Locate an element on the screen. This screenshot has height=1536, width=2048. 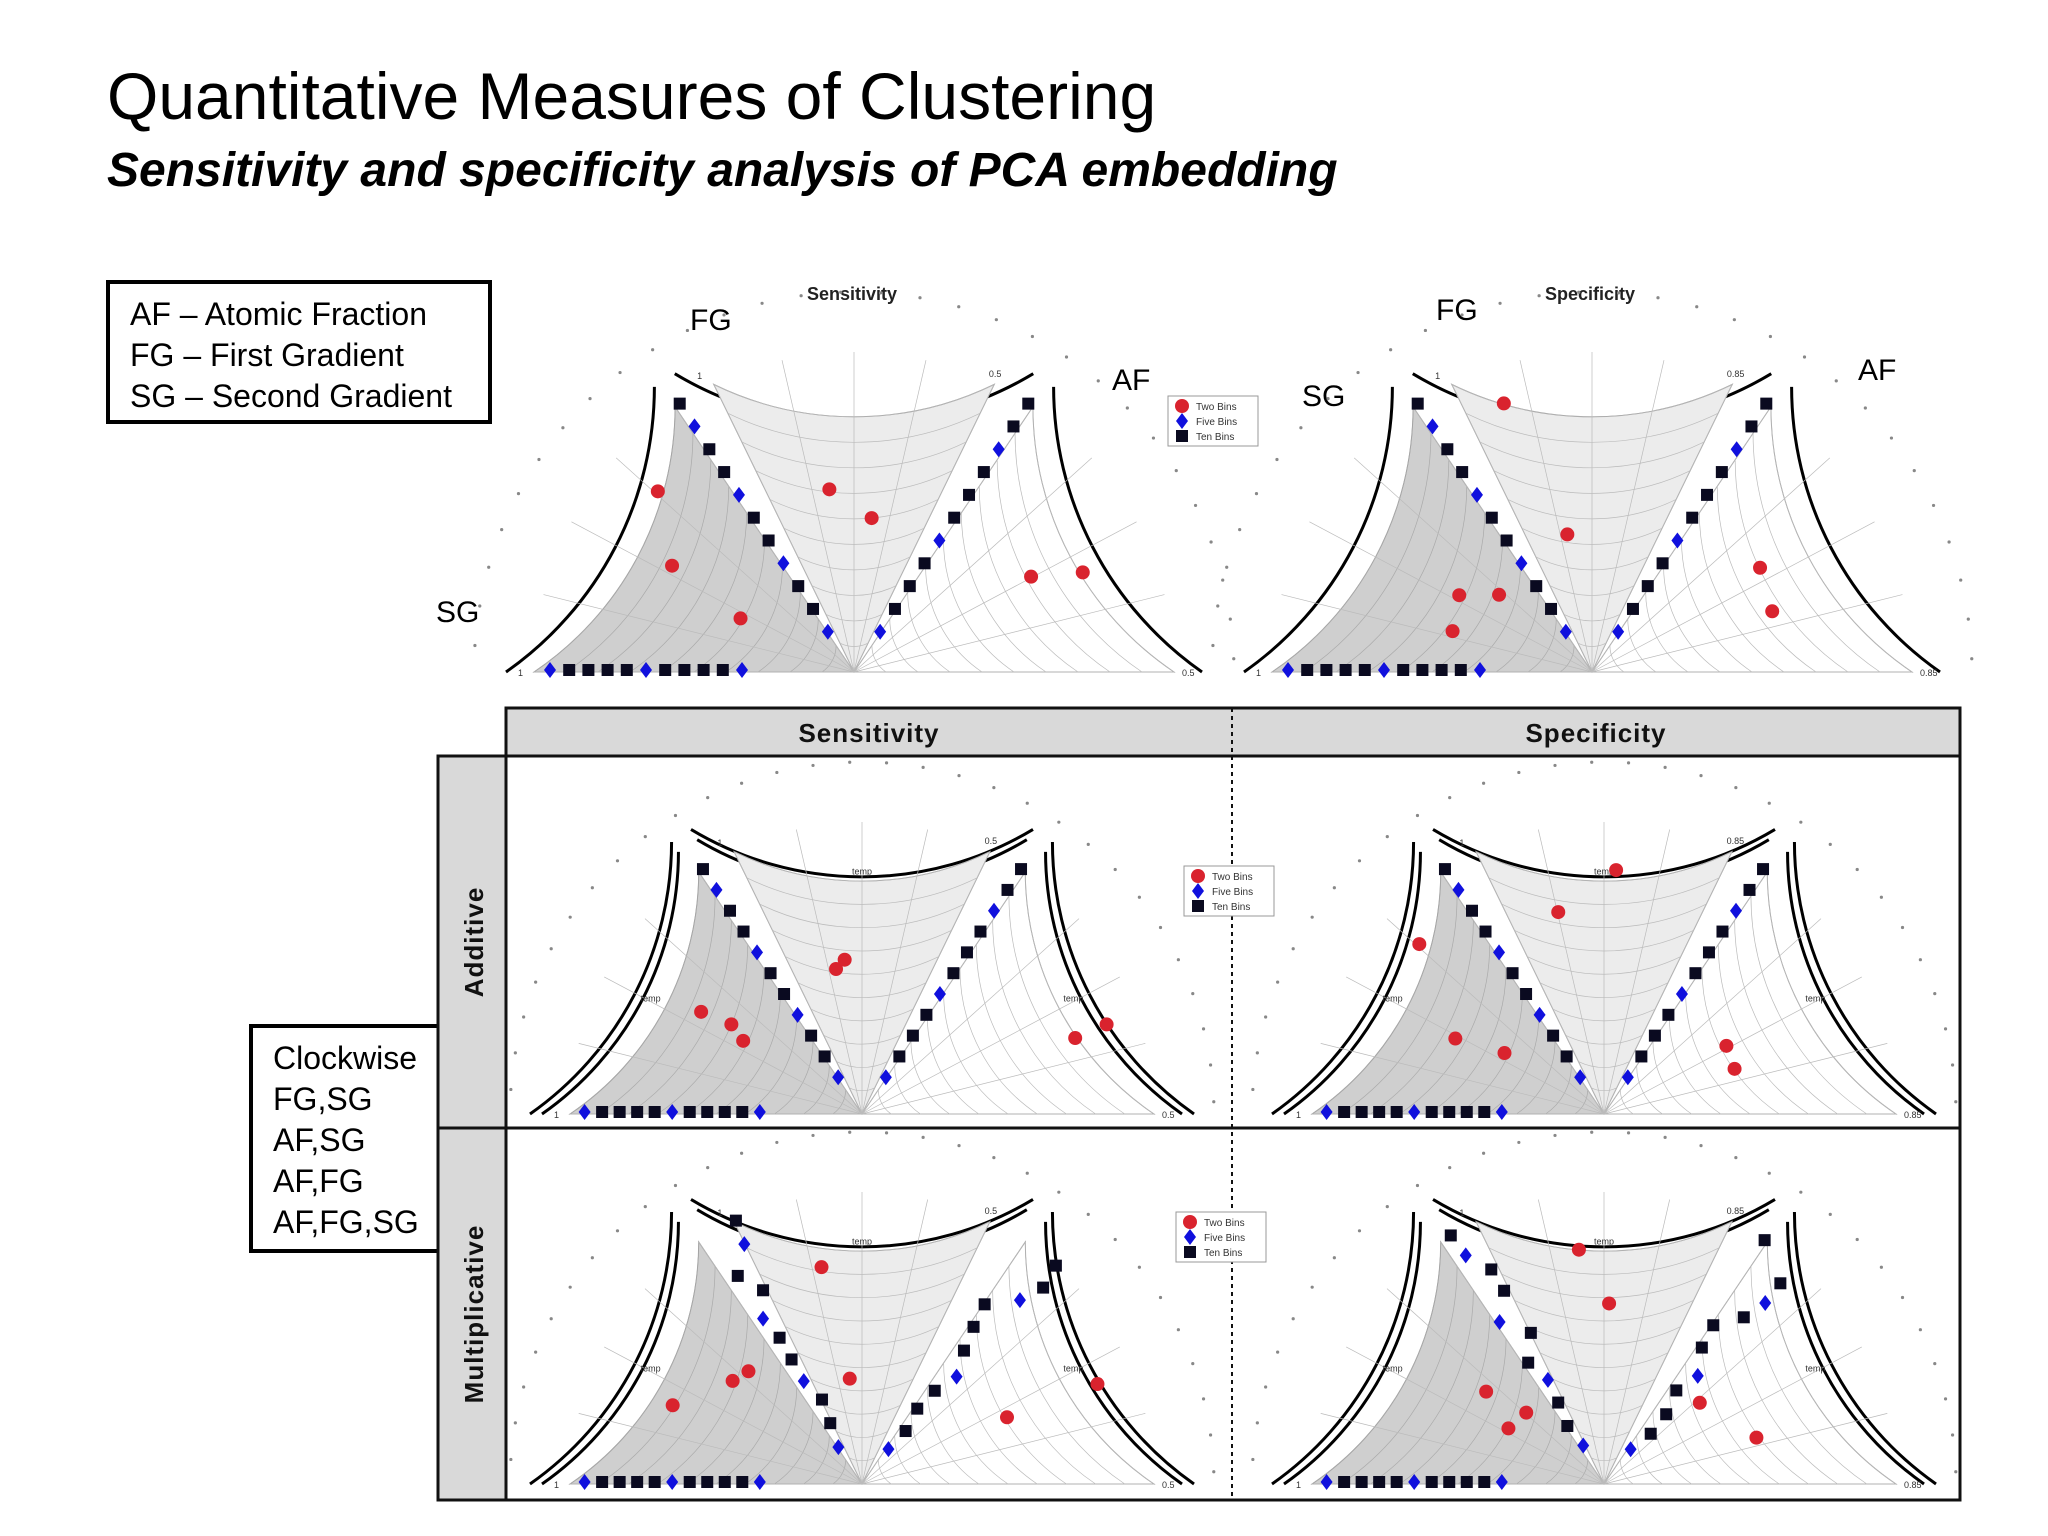
top-spec-sg-label: SG is located at coordinates (1323, 396).